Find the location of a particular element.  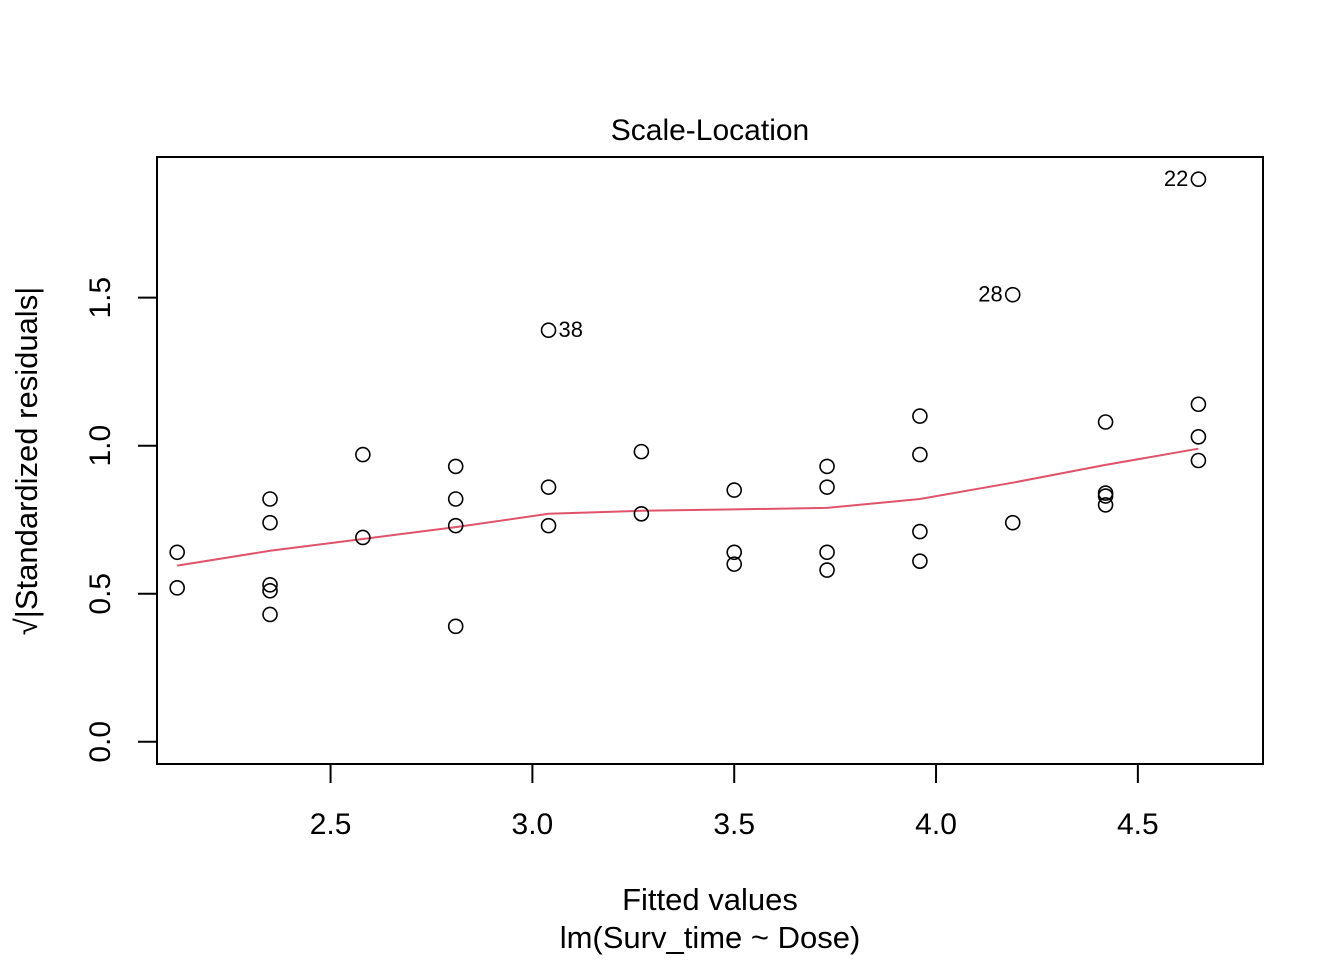

smoother-layer is located at coordinates (688, 507).